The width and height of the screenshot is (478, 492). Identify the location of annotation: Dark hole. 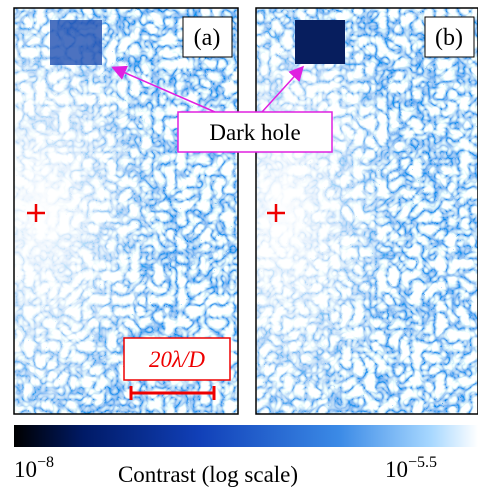
(254, 132).